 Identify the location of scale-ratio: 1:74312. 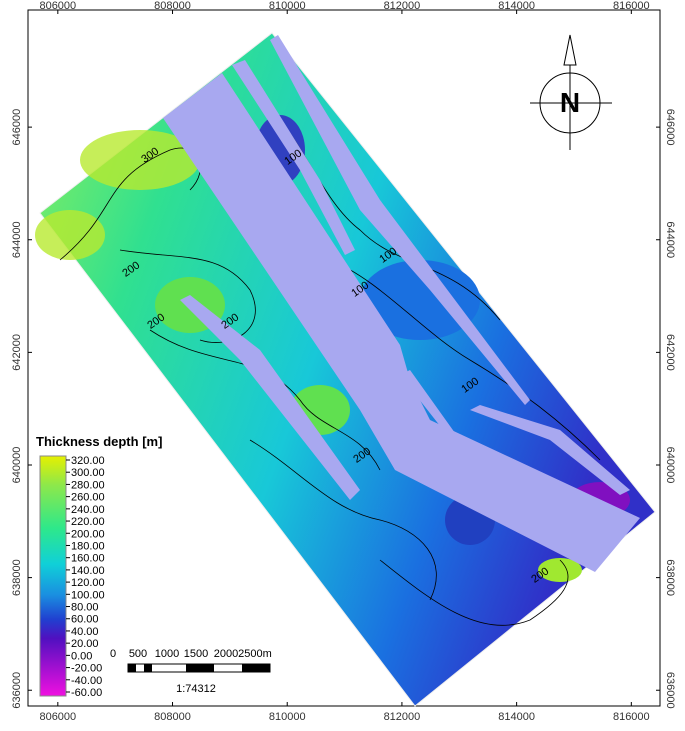
(196, 689).